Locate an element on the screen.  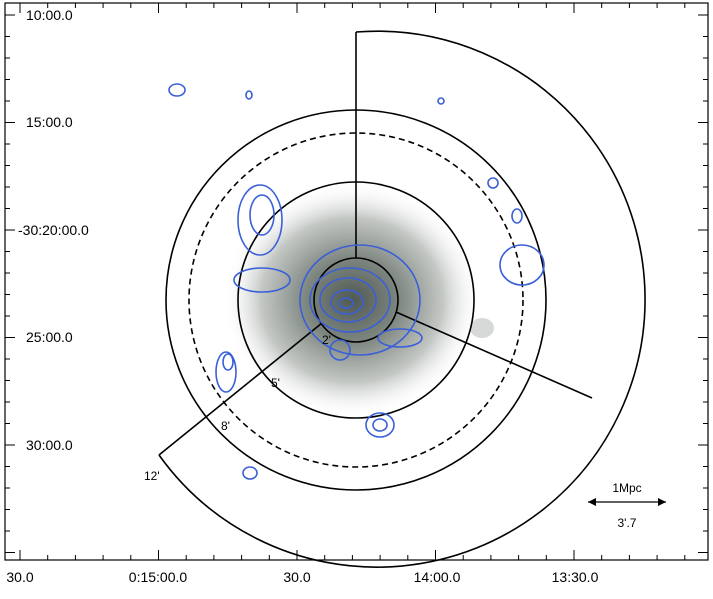
region-label: 12' is located at coordinates (152, 476).